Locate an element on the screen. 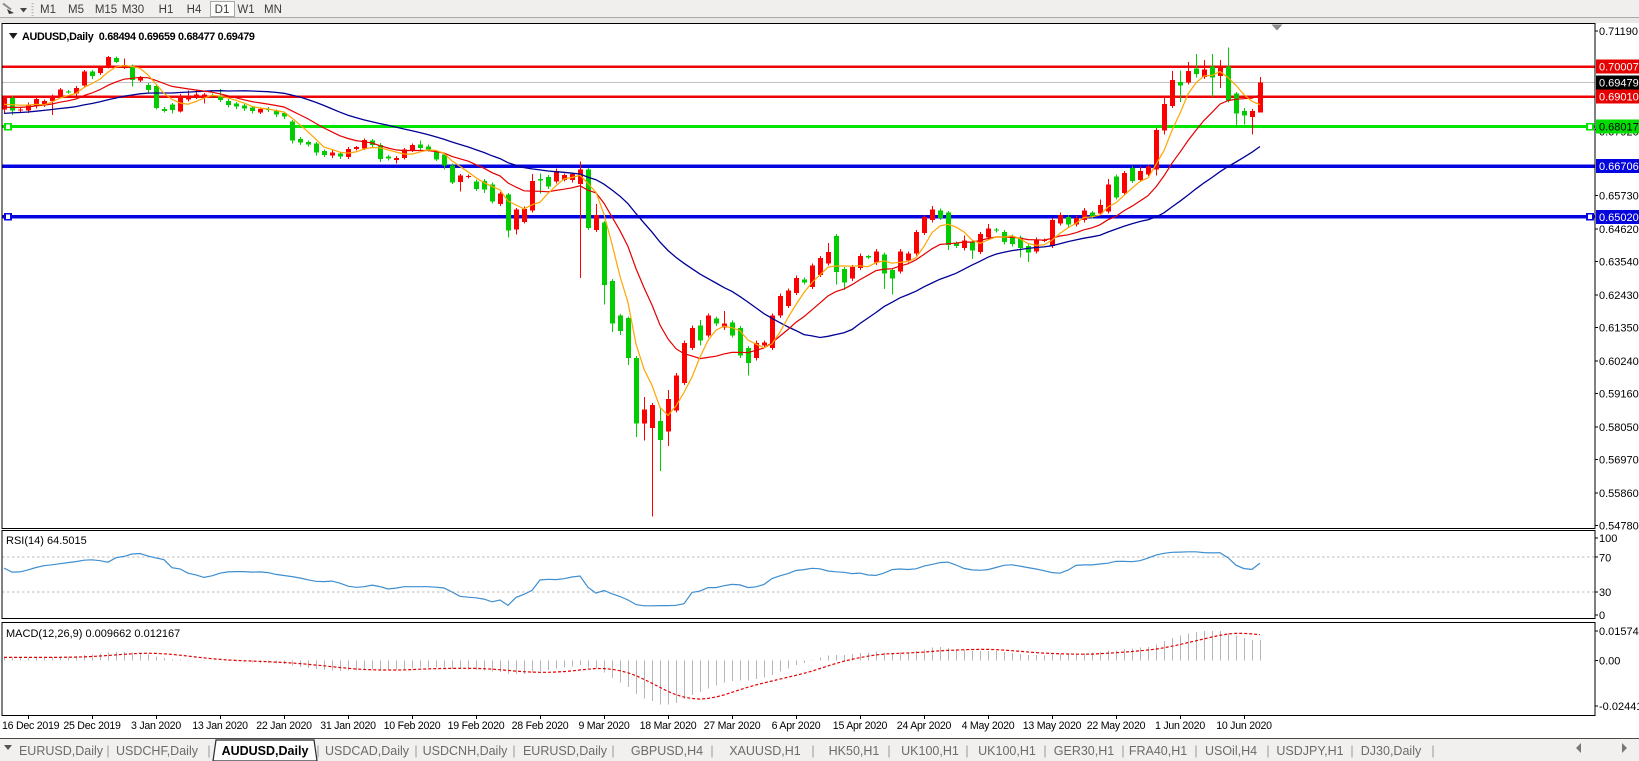 Image resolution: width=1639 pixels, height=761 pixels. svg-text: USDCNH,Daily is located at coordinates (465, 751).